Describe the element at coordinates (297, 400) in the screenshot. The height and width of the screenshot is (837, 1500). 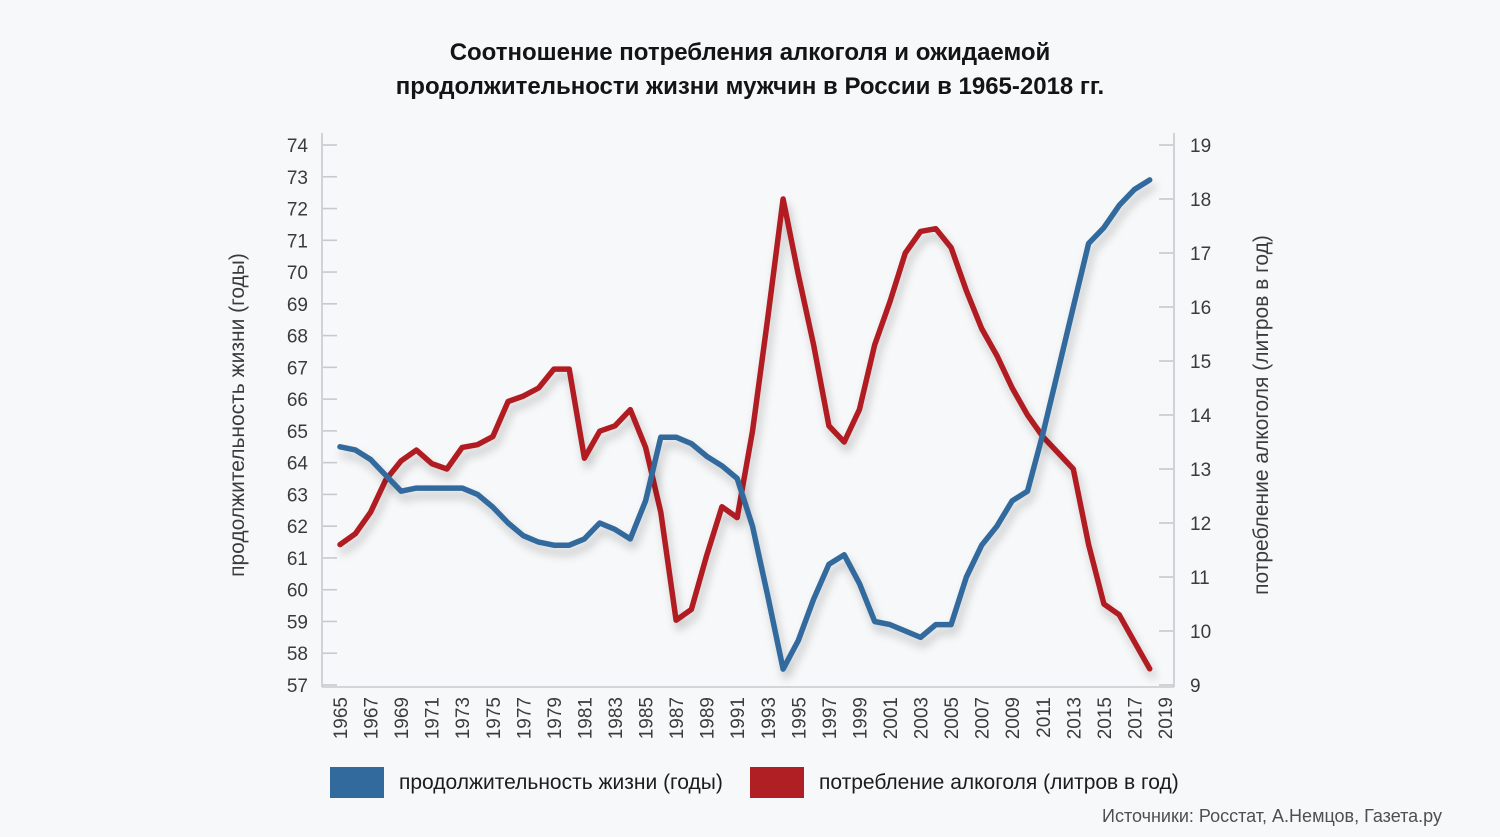
I see `left-axis-tick-label: 66` at that location.